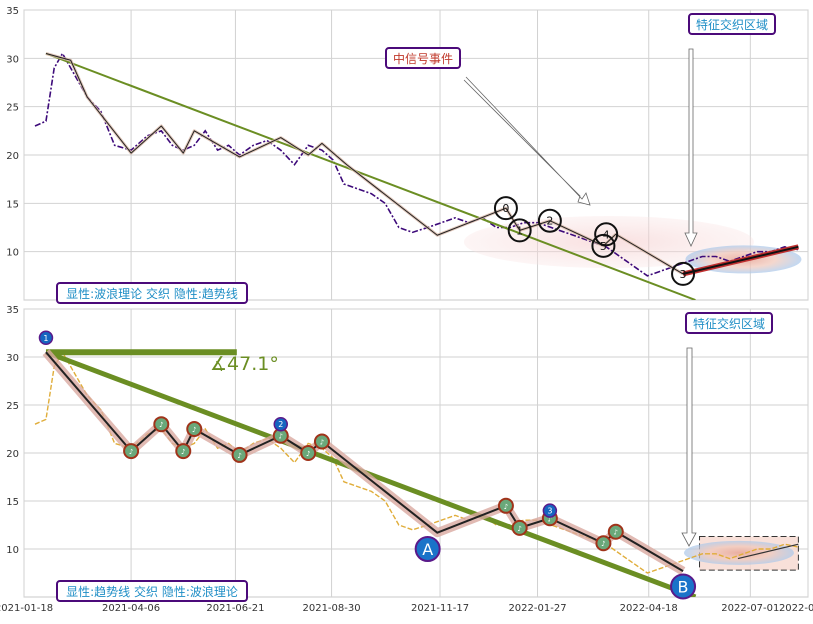  I want to click on intersect-zone, so click(738, 552).